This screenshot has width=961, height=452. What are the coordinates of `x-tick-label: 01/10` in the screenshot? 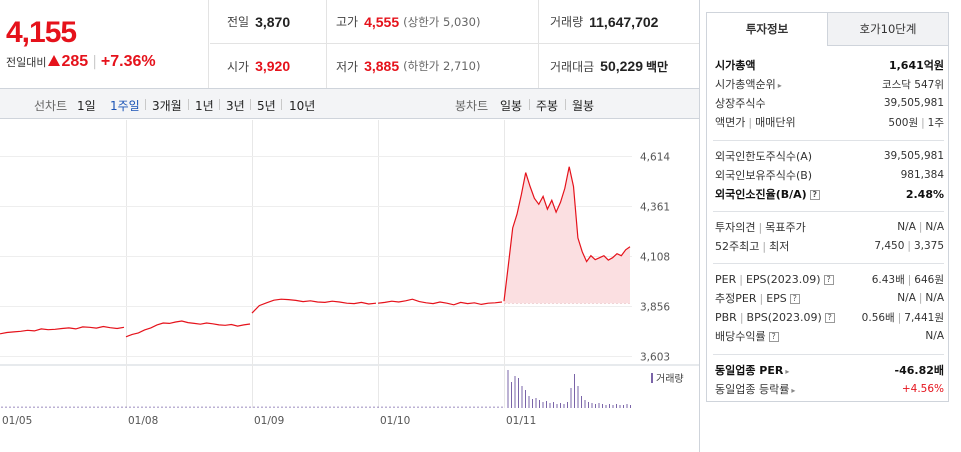 It's located at (395, 421).